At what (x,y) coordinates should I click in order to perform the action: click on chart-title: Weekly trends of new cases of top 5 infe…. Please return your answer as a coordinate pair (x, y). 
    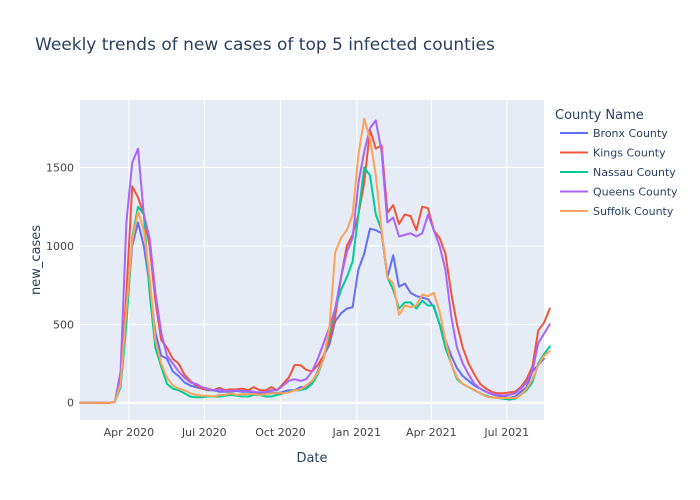
    Looking at the image, I should click on (265, 45).